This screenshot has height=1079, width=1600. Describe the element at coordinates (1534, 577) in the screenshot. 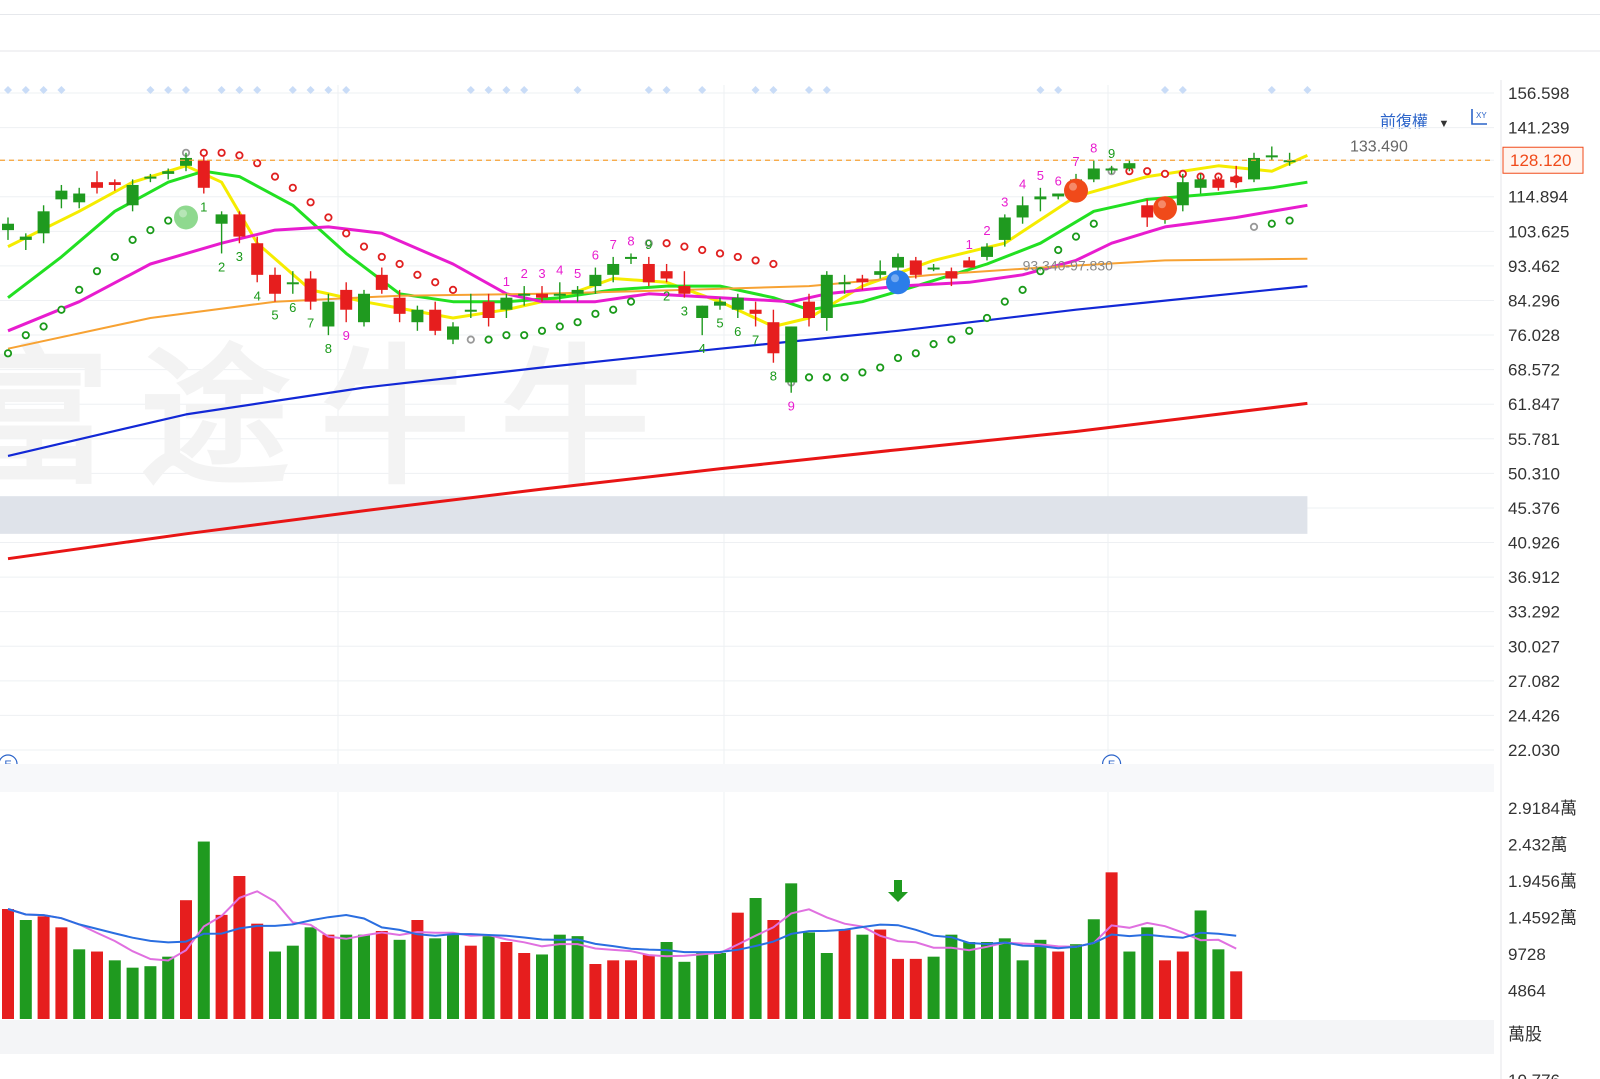

I see `price-tick-label: 36.912` at that location.